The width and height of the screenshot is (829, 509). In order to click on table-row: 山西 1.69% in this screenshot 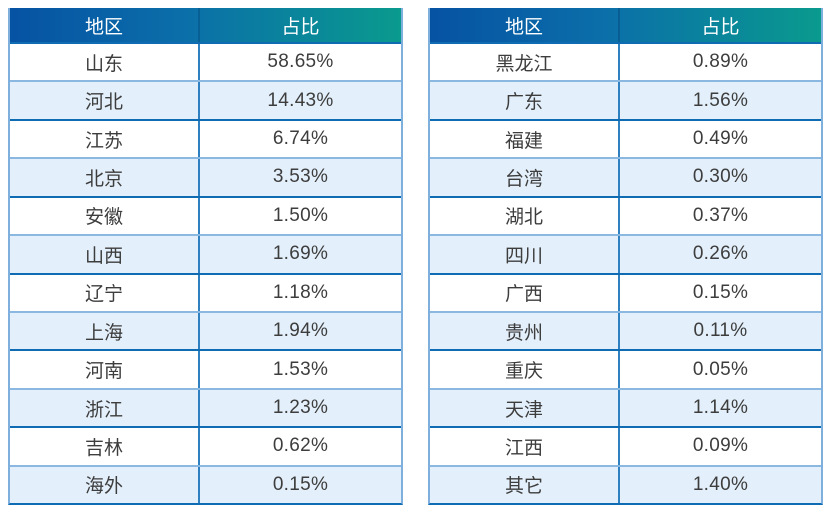, I will do `click(205, 253)`.